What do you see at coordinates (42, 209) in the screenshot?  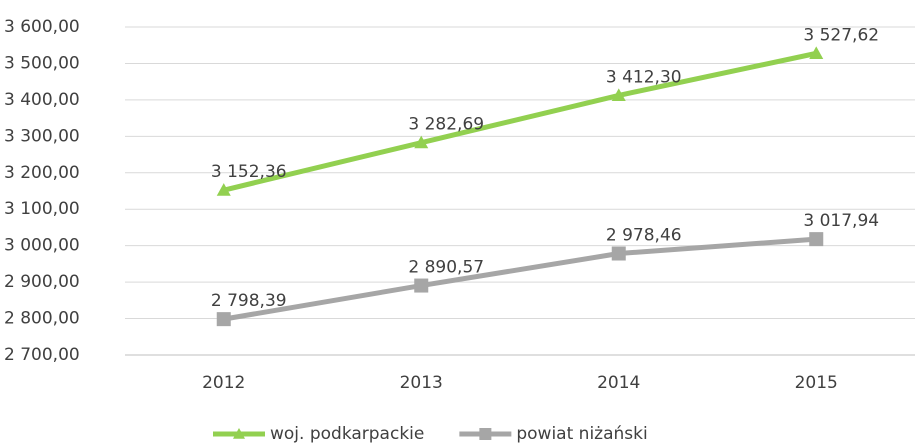 I see `y-tick-label: 3 100,00` at bounding box center [42, 209].